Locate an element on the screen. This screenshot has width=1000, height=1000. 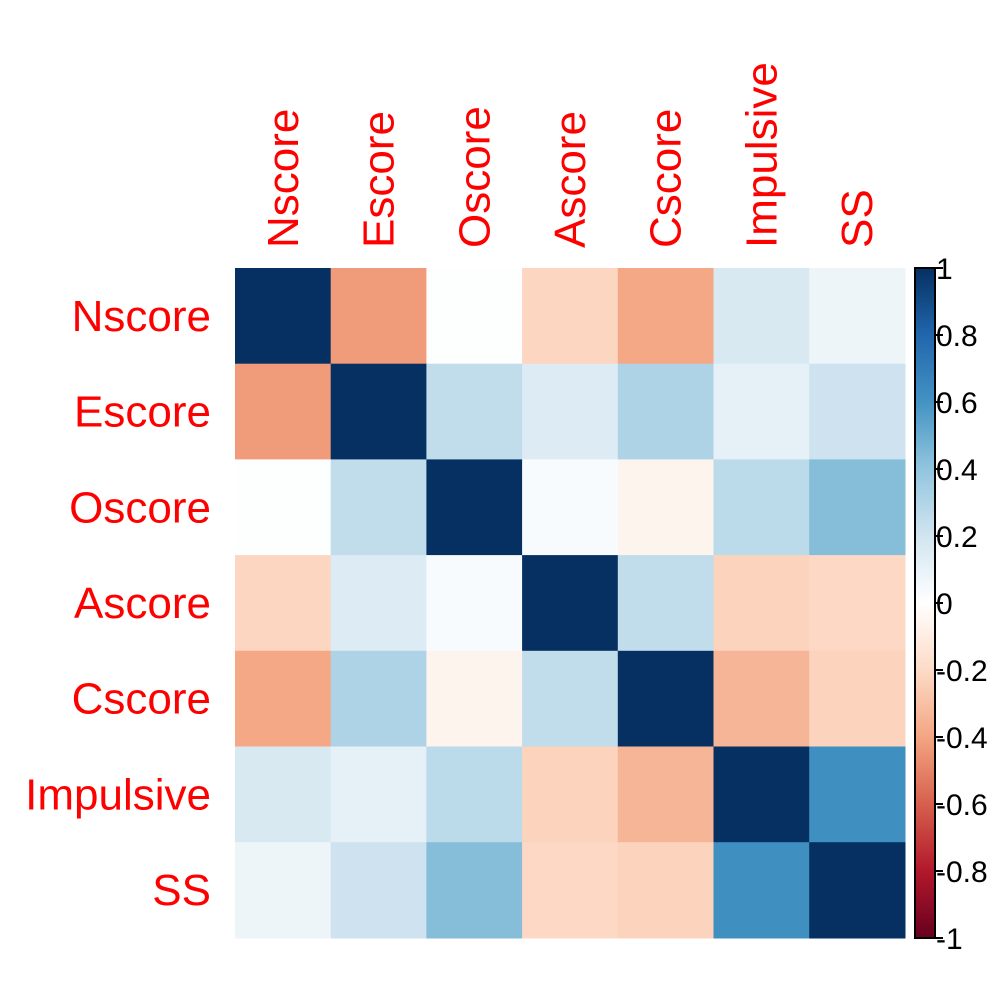
colorbar-tick-label-neg0p2: -0.2 is located at coordinates (962, 671).